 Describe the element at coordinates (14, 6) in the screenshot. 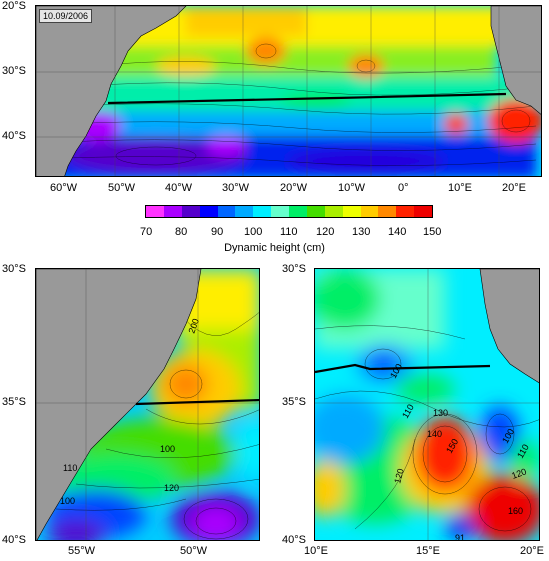

I see `top-y-tick: 20°S` at that location.